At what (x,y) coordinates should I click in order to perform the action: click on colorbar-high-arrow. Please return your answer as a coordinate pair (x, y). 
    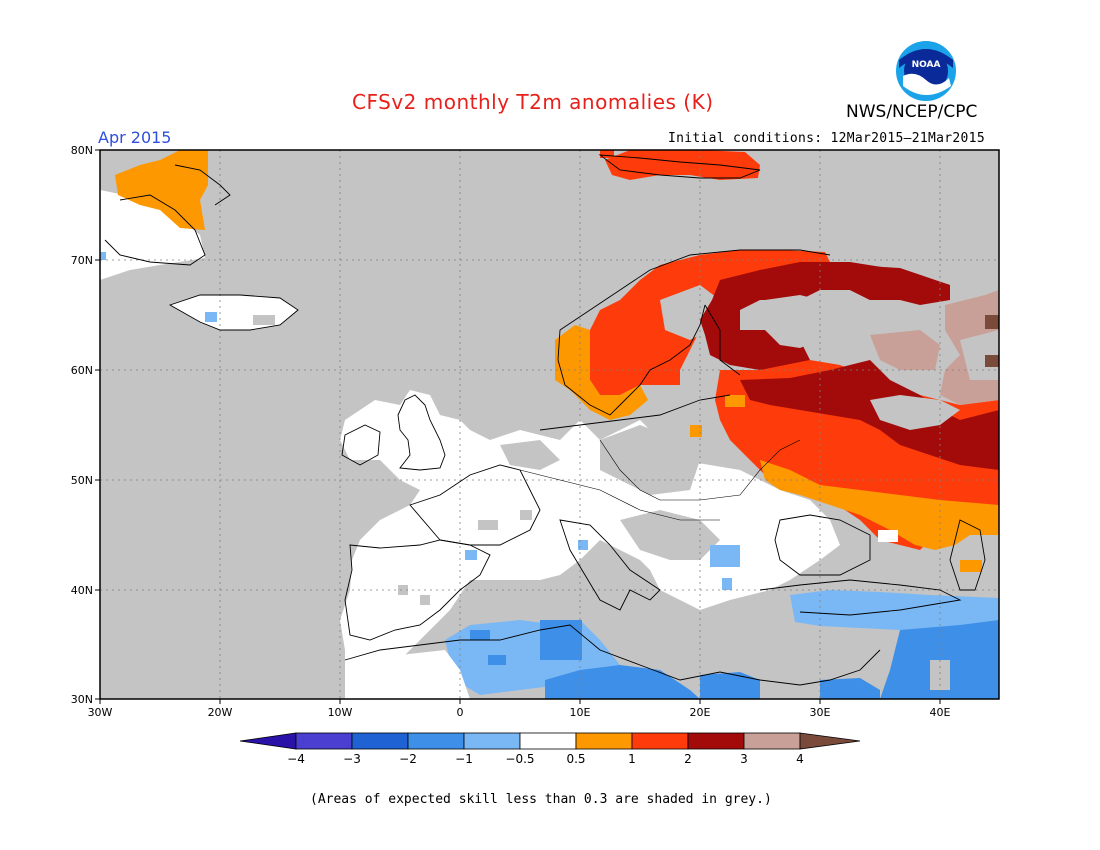
    Looking at the image, I should click on (830, 741).